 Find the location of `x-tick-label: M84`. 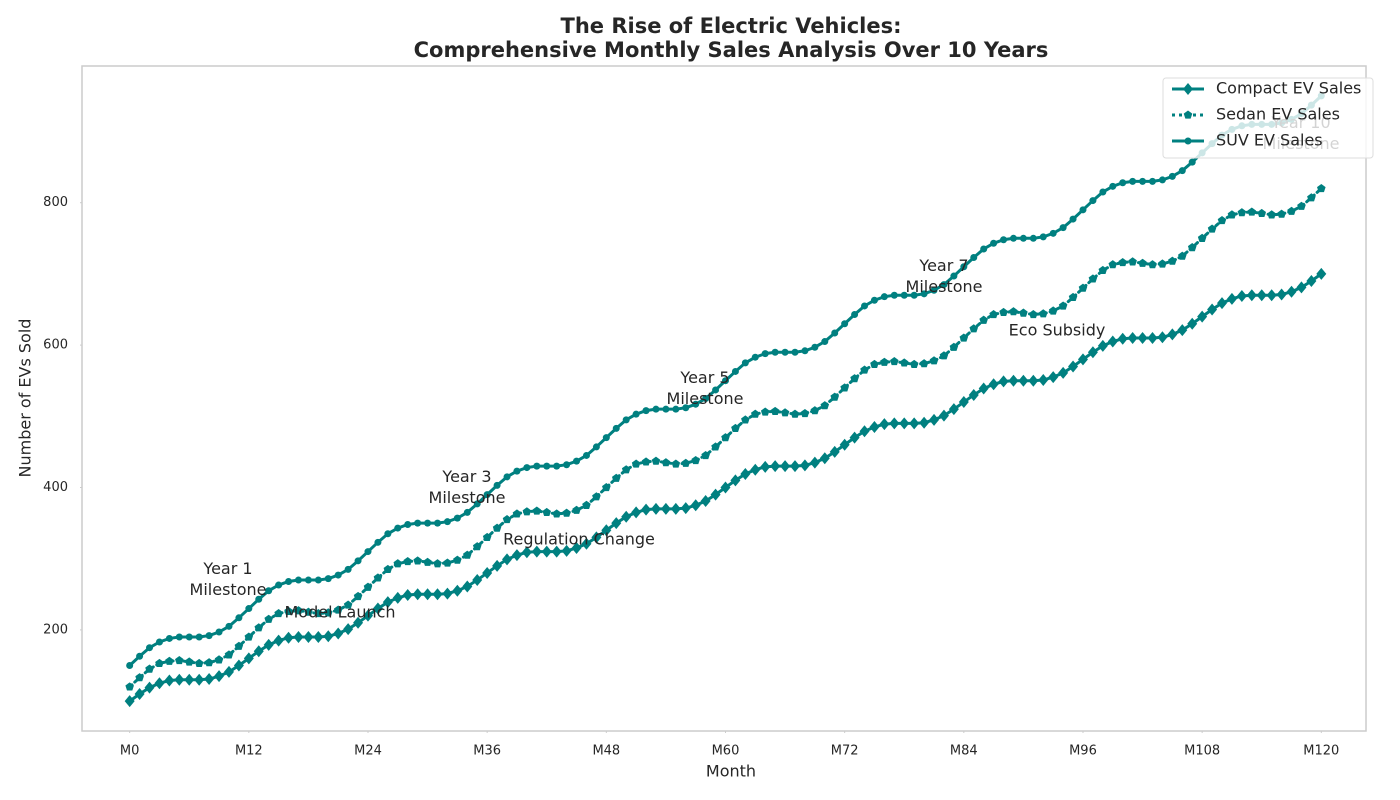

x-tick-label: M84 is located at coordinates (964, 751).